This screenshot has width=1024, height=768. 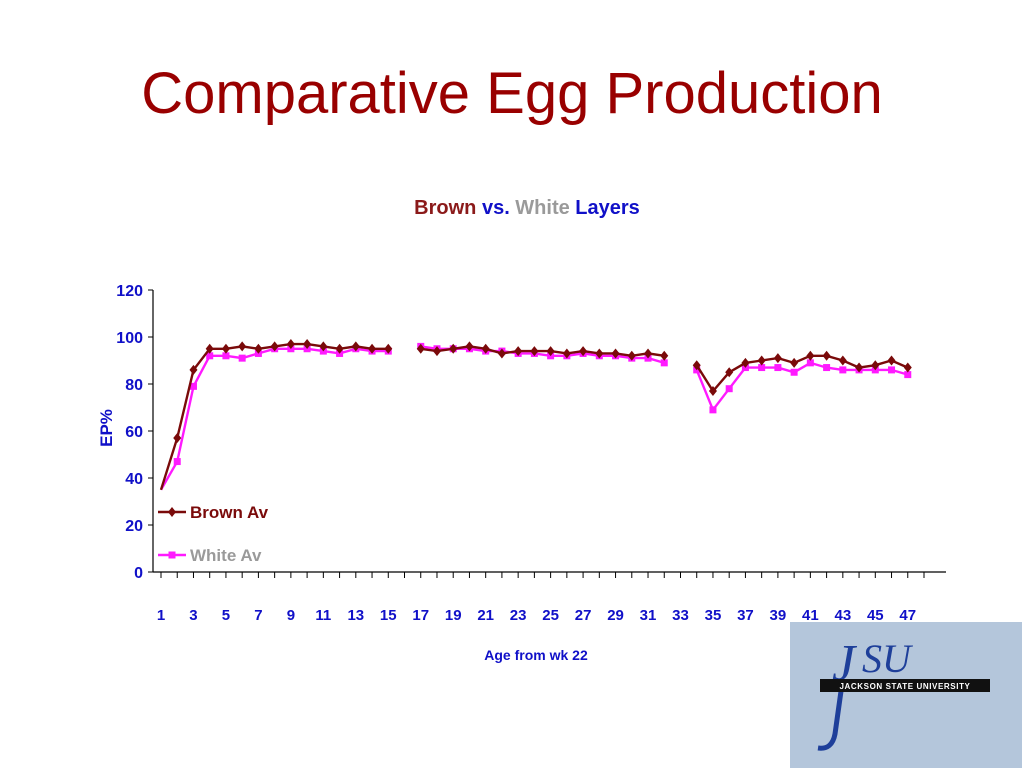 I want to click on x-tick-label: 45, so click(x=875, y=615).